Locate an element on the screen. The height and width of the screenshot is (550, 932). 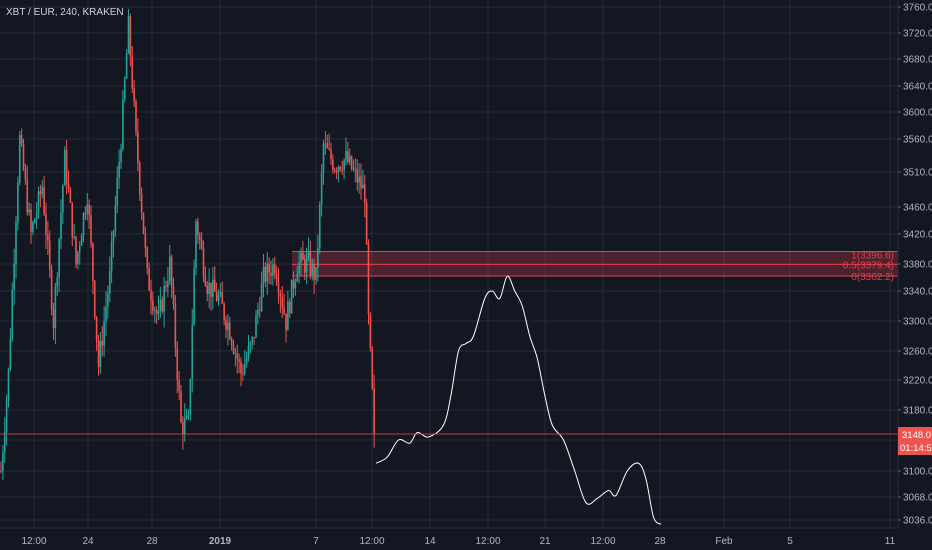
y-tick-label: 3680.0 is located at coordinates (917, 60).